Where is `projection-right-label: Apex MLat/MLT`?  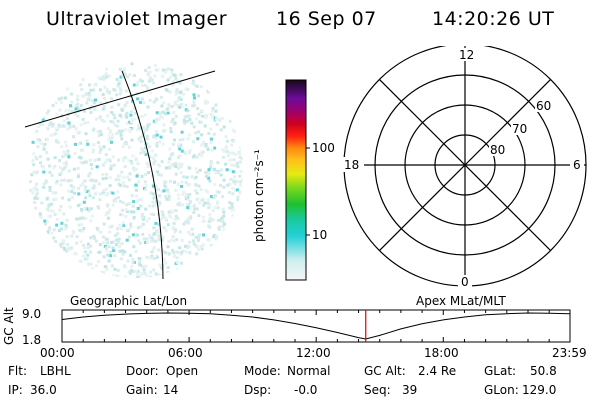 projection-right-label: Apex MLat/MLT is located at coordinates (461, 301).